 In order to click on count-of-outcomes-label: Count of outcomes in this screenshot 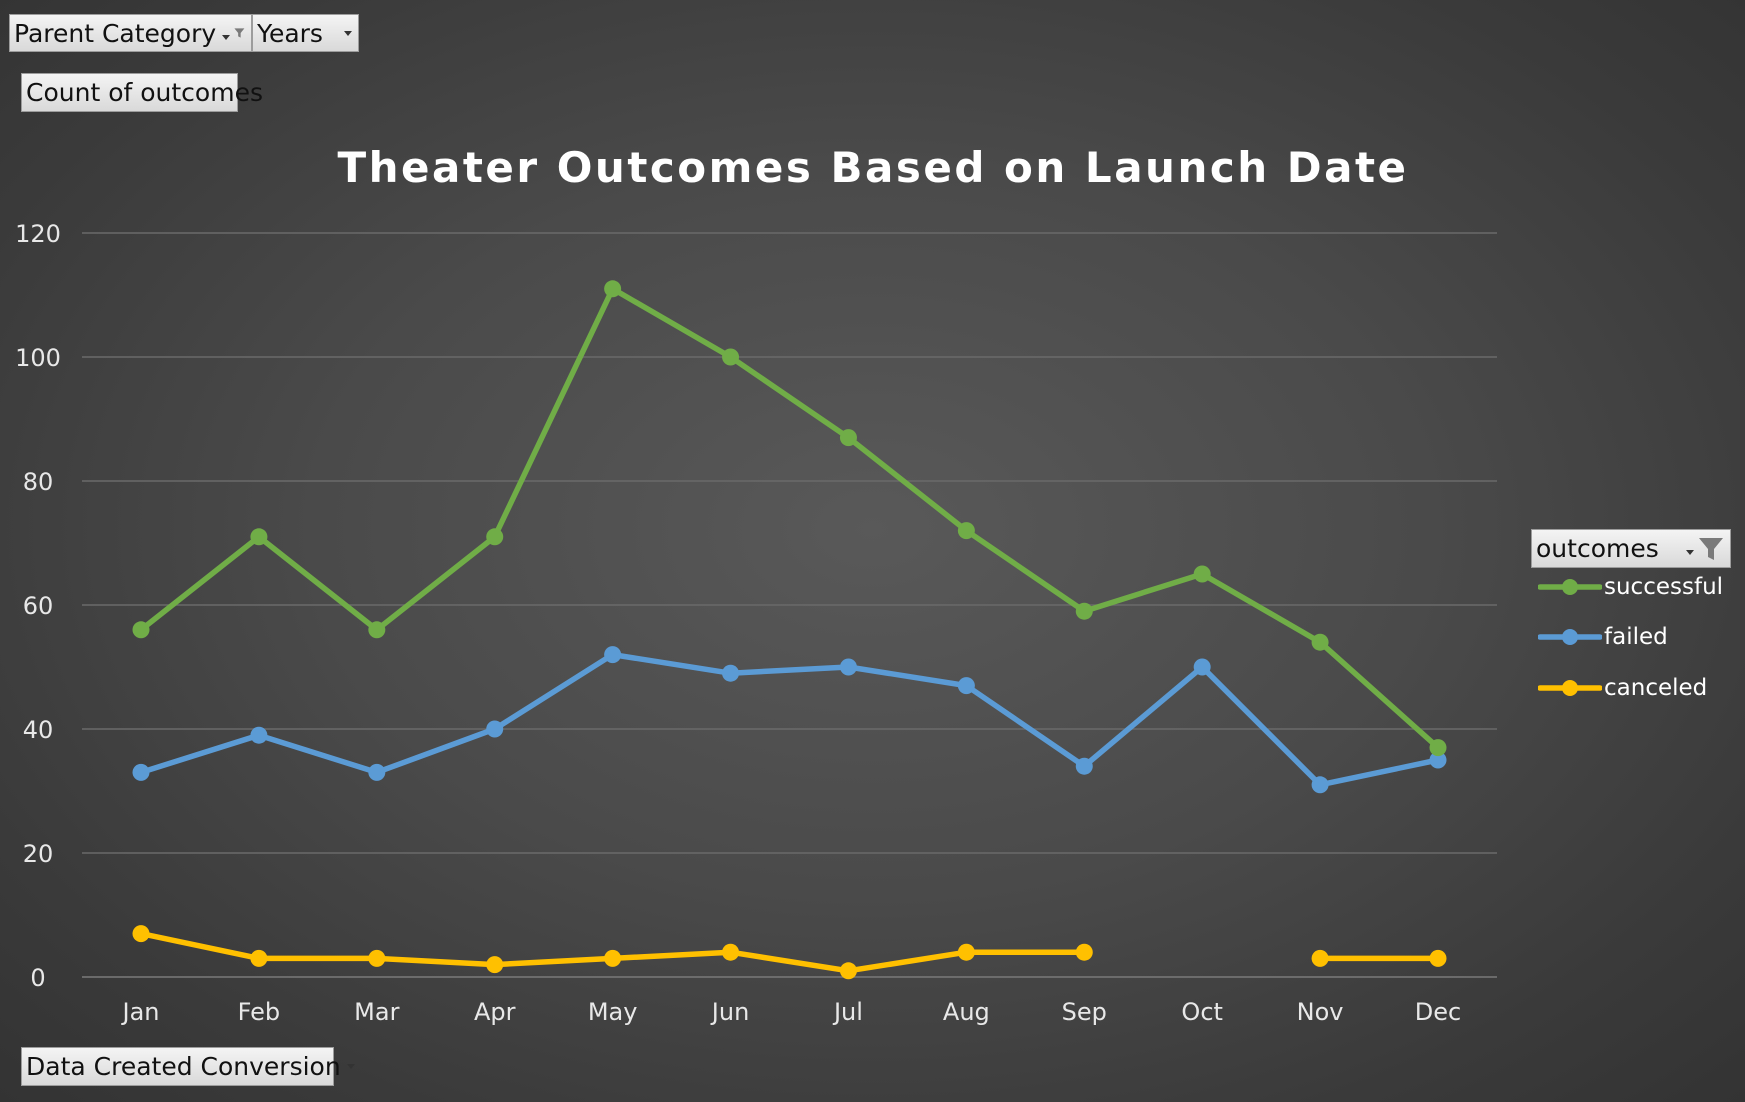, I will do `click(144, 92)`.